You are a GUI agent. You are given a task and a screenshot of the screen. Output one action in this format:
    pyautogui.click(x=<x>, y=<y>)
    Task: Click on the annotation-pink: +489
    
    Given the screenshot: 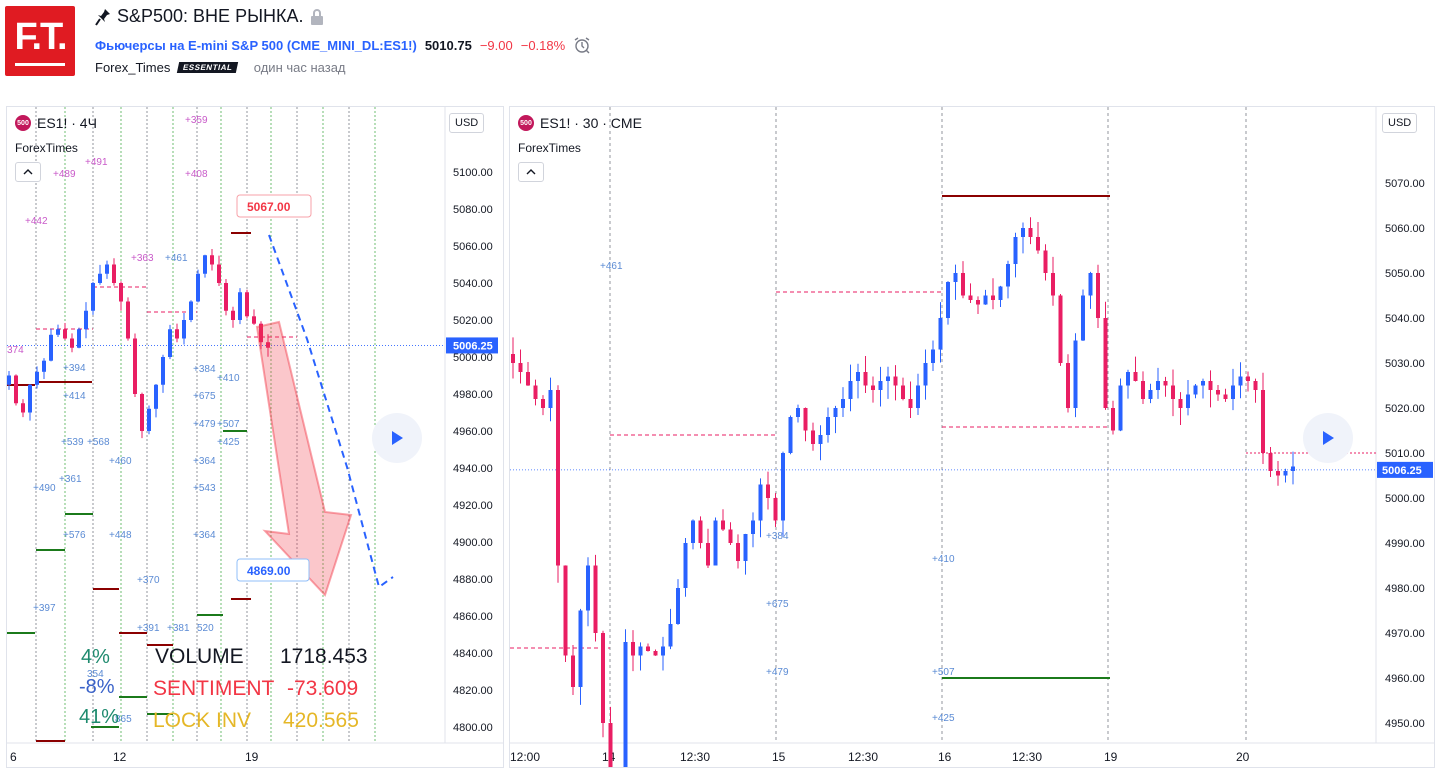 What is the action you would take?
    pyautogui.click(x=64, y=174)
    